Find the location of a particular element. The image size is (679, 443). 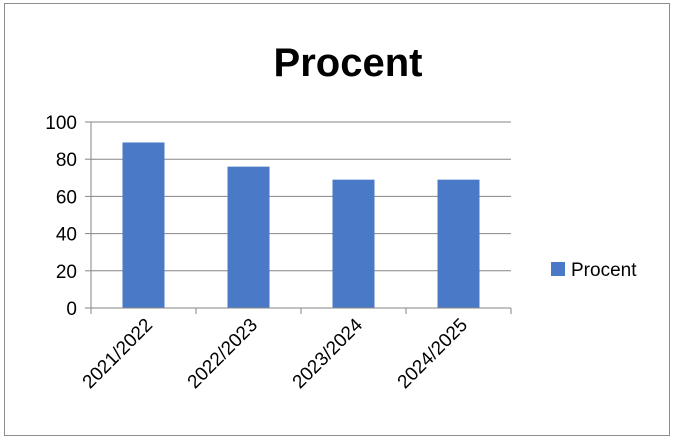

y-tick-label: 20 is located at coordinates (66, 272).